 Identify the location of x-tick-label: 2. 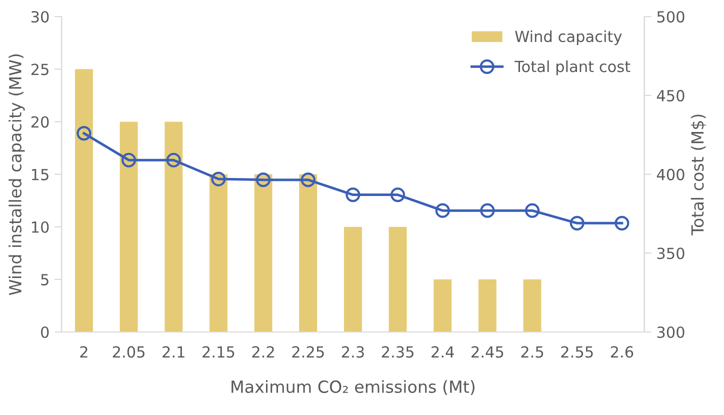
(84, 352).